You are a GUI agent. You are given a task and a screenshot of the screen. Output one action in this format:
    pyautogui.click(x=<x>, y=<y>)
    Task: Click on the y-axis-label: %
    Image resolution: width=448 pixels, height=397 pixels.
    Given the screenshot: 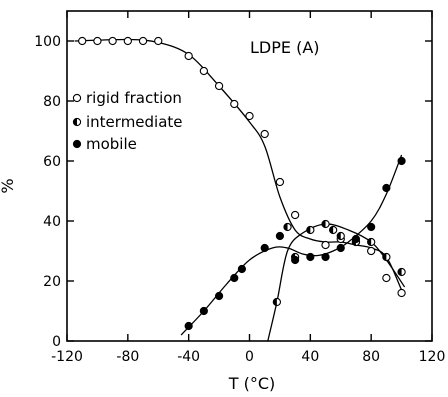 What is the action you would take?
    pyautogui.click(x=8, y=185)
    